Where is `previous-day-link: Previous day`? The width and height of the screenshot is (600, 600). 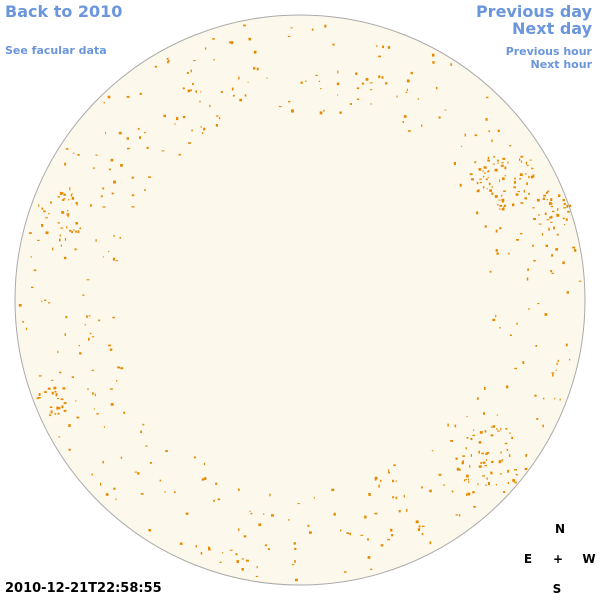
previous-day-link: Previous day is located at coordinates (533, 11).